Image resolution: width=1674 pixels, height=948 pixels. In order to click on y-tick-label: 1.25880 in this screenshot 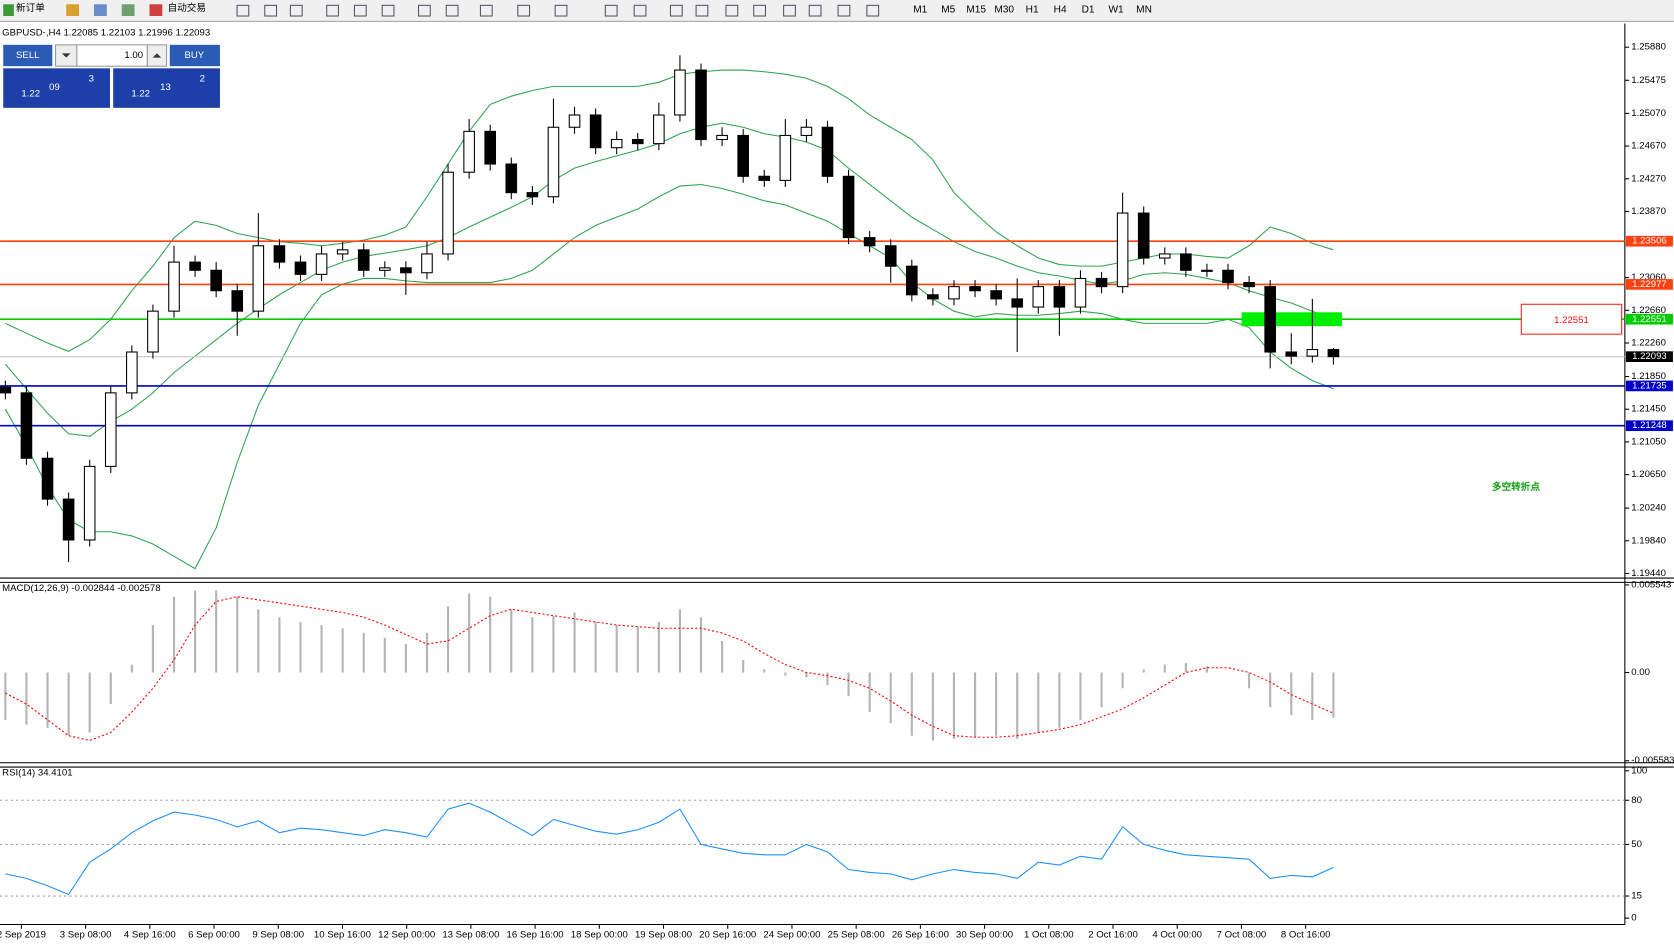, I will do `click(1648, 47)`.